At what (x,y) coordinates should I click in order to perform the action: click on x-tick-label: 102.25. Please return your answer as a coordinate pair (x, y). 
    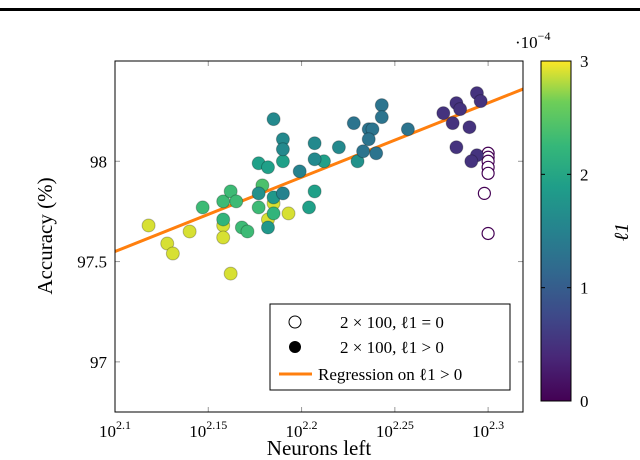
    Looking at the image, I should click on (395, 429).